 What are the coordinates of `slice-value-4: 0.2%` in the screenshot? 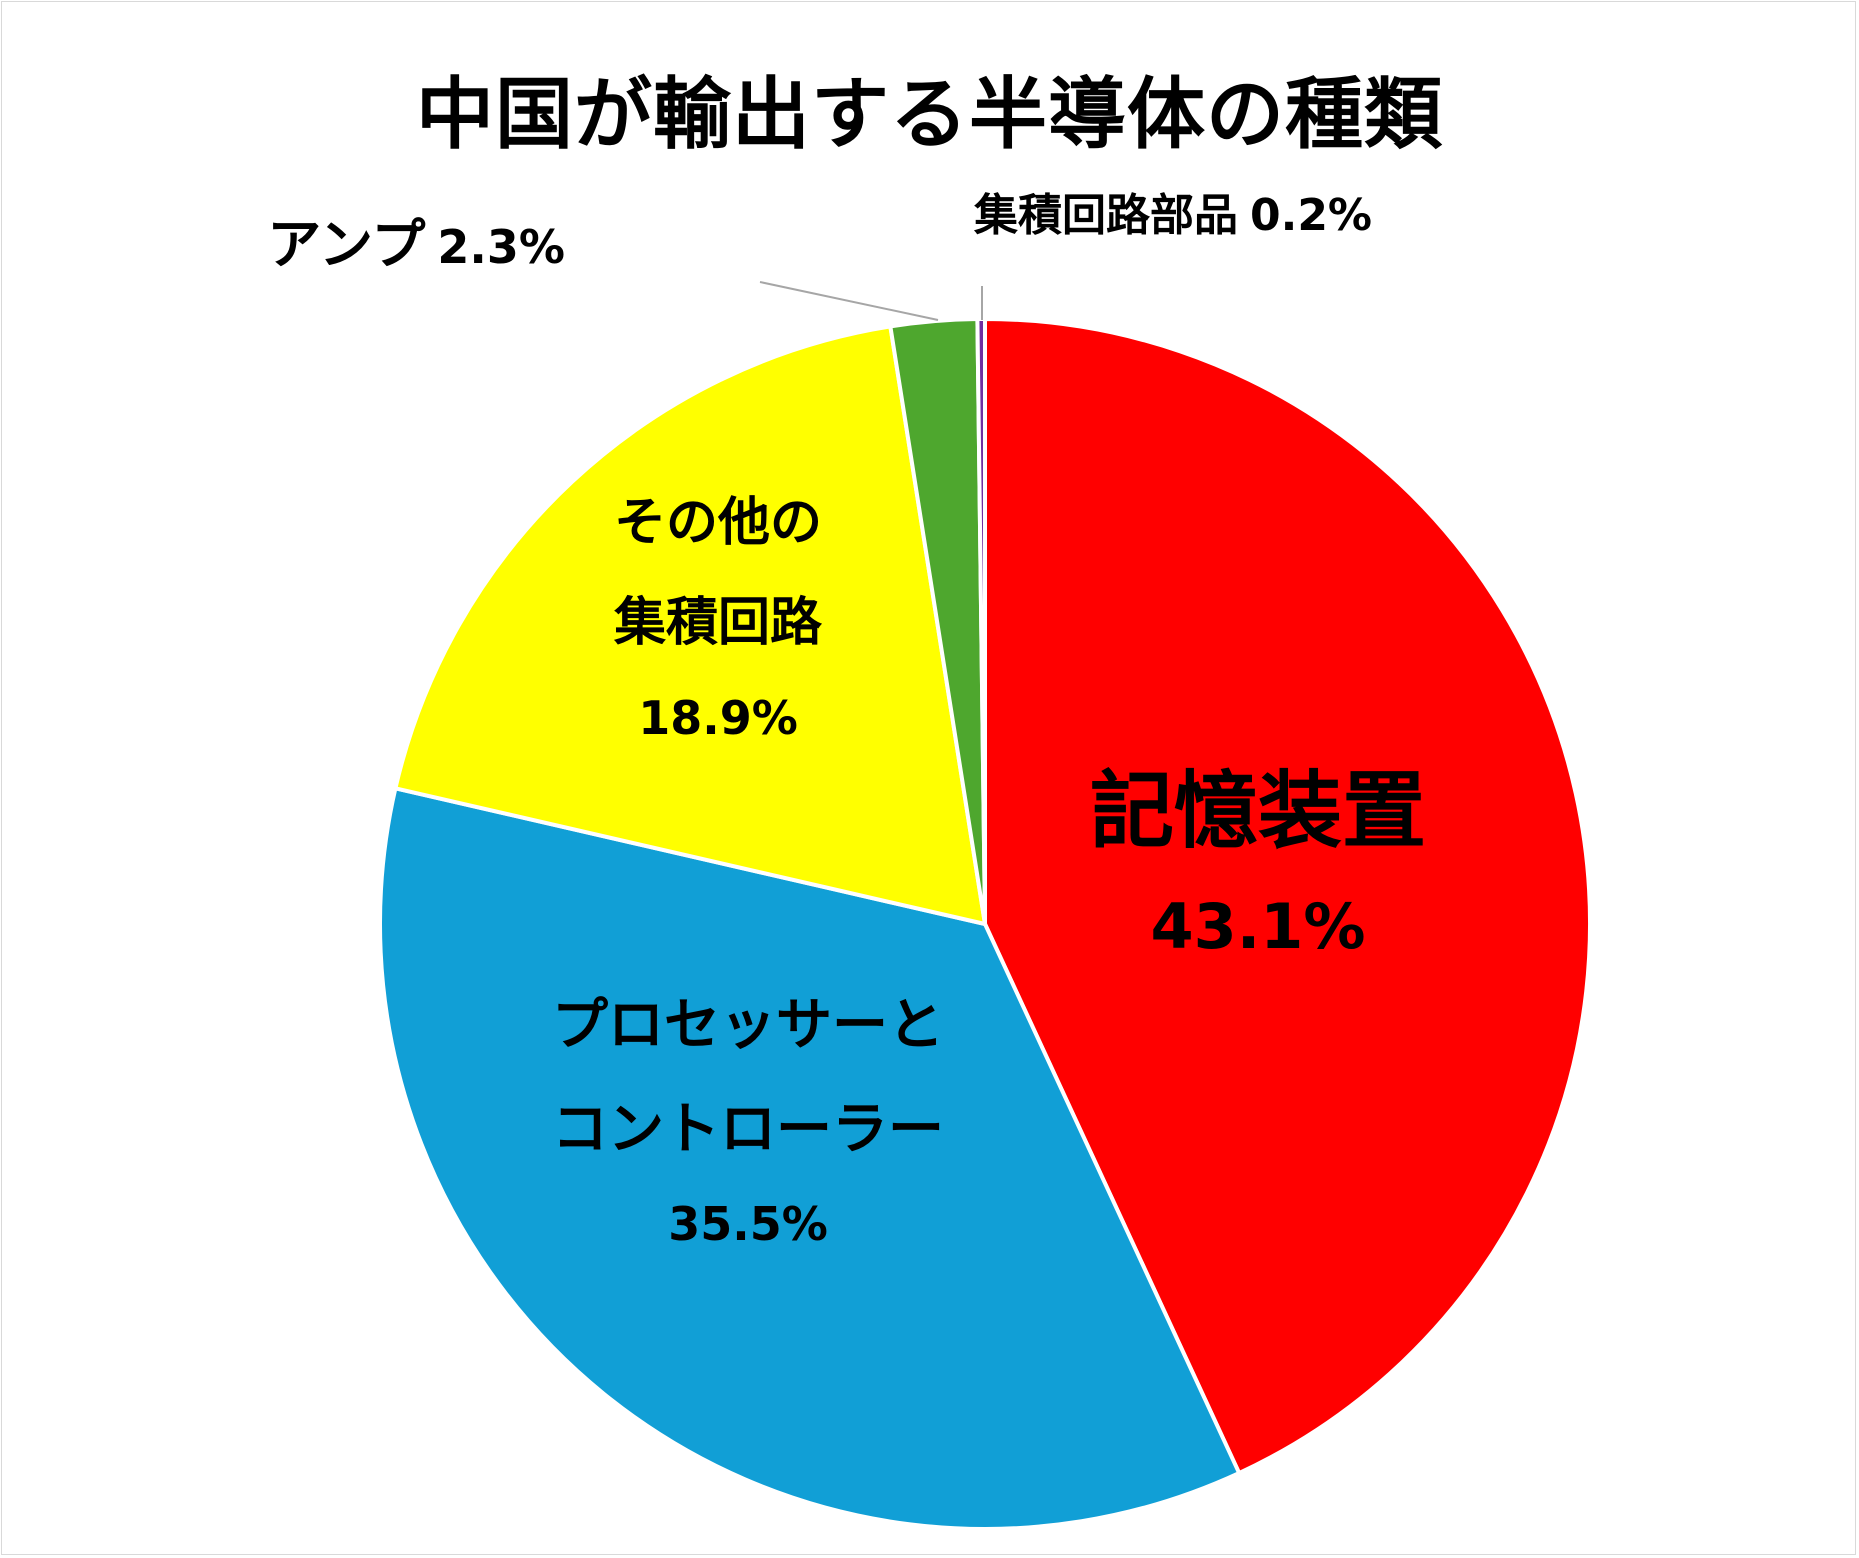 It's located at (1311, 215).